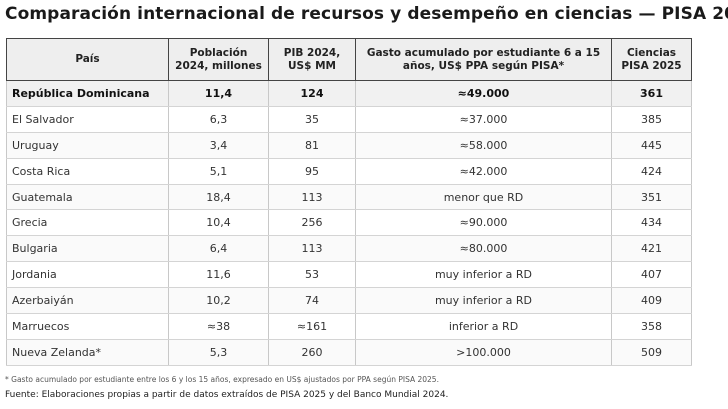  I want to click on cell-country: Jordania, so click(87, 275).